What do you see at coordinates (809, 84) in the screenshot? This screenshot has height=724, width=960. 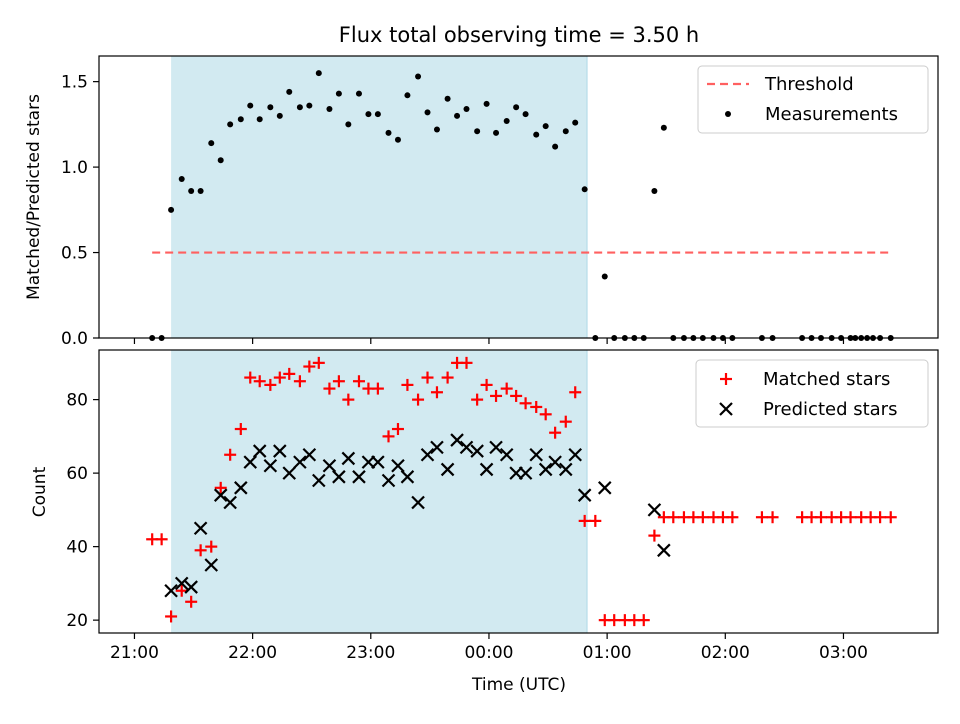 I see `legend-threshold-label: Threshold` at bounding box center [809, 84].